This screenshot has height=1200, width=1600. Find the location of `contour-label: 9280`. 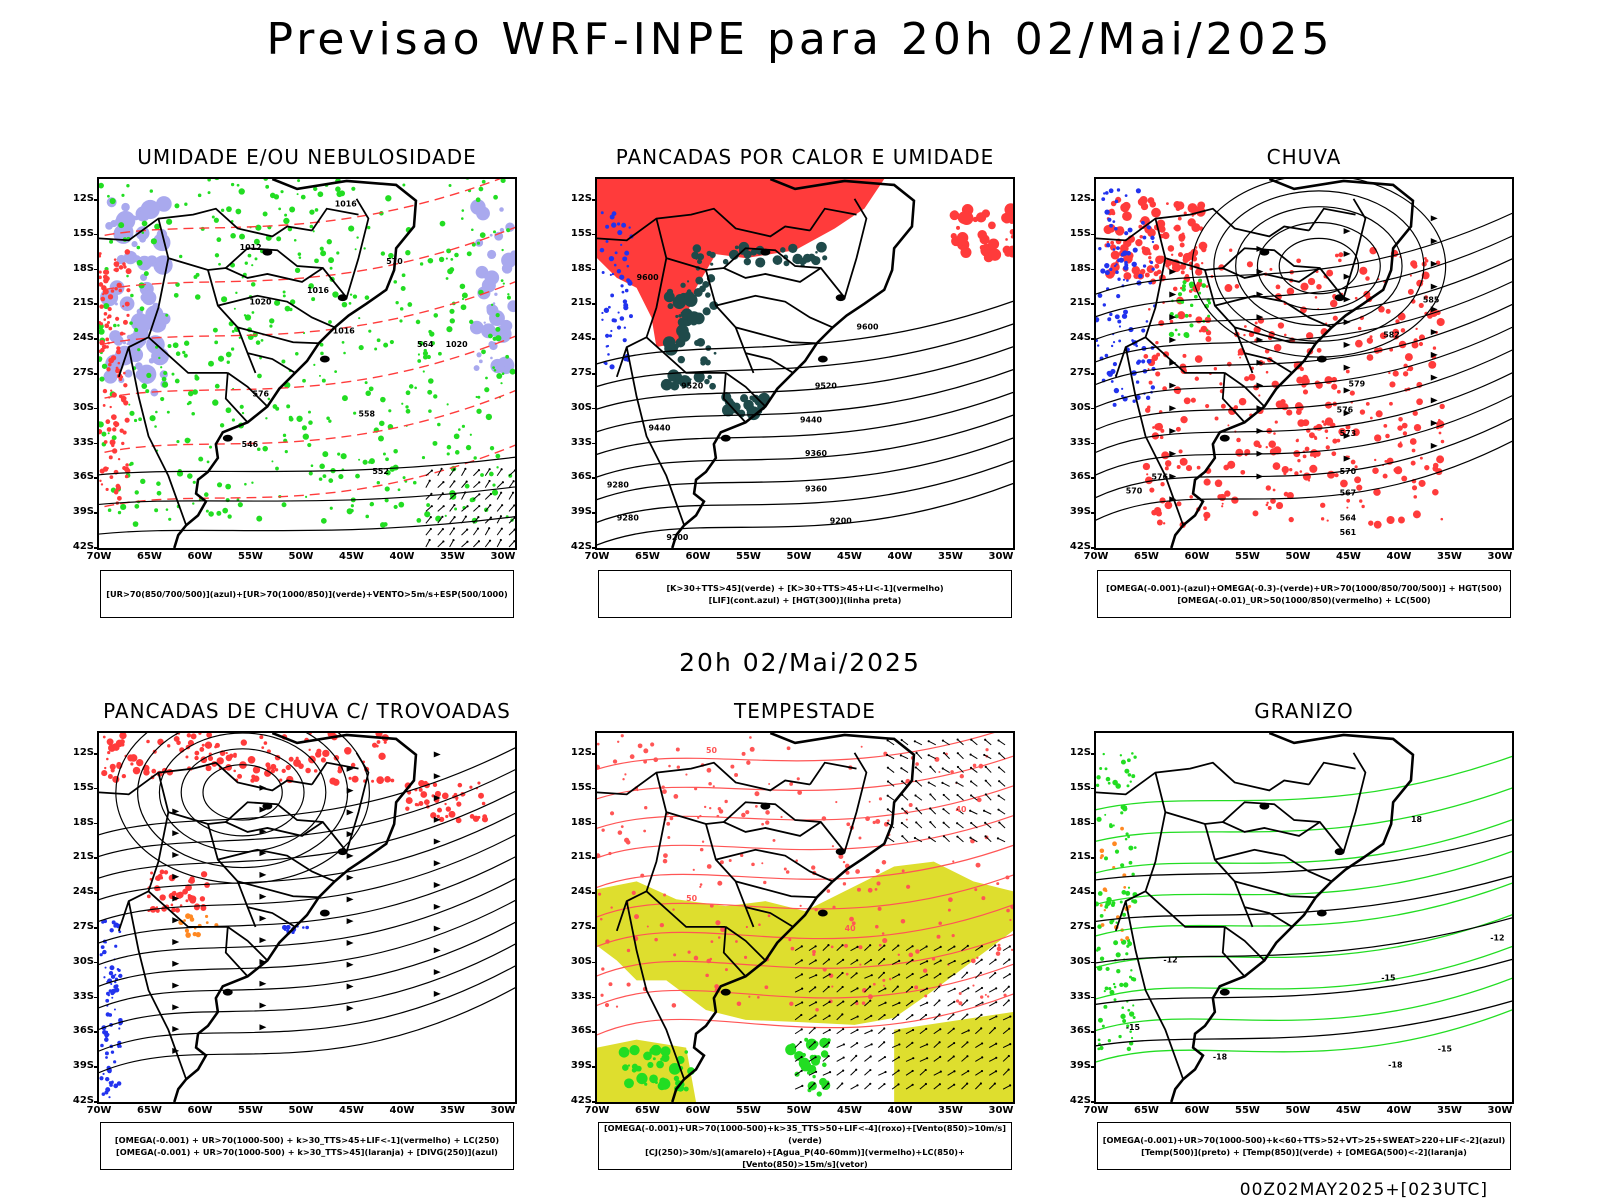

contour-label: 9280 is located at coordinates (618, 485).